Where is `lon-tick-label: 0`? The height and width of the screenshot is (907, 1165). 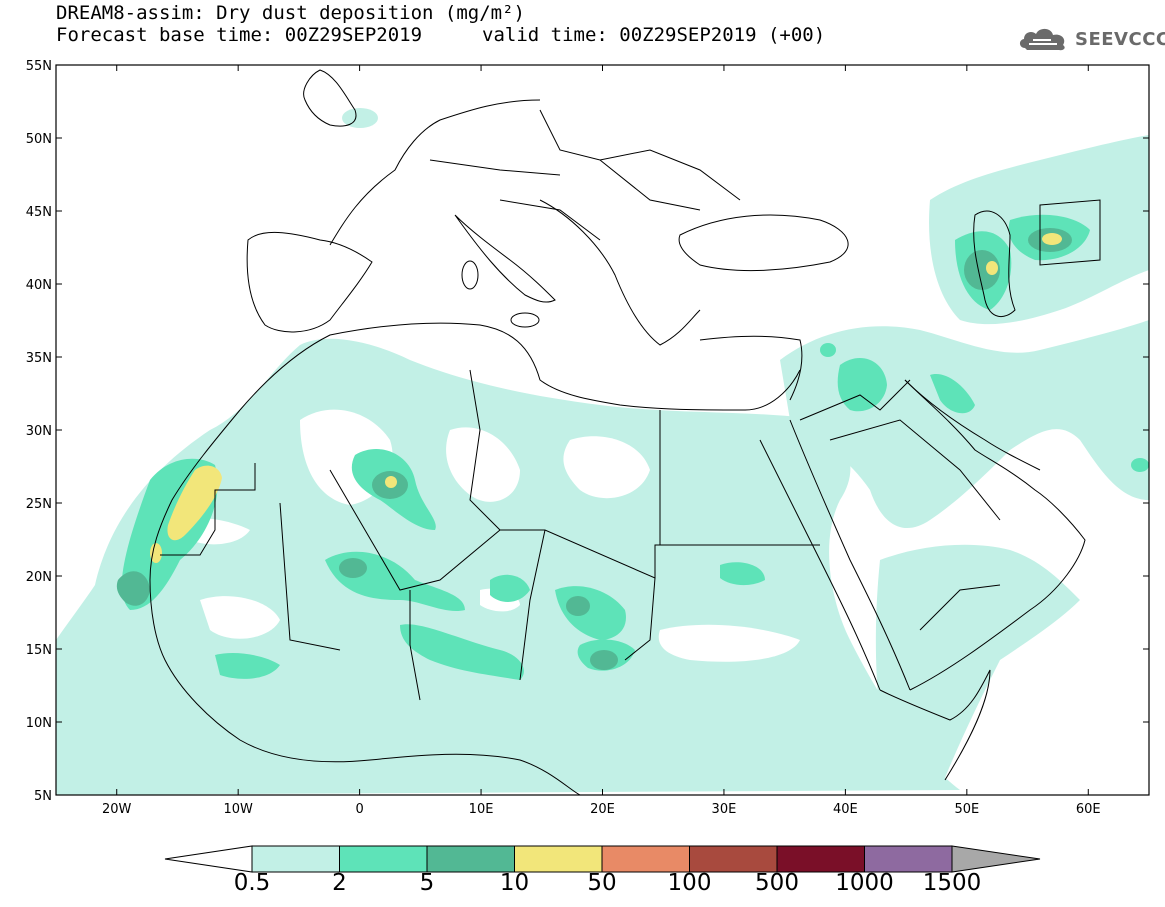 lon-tick-label: 0 is located at coordinates (359, 809).